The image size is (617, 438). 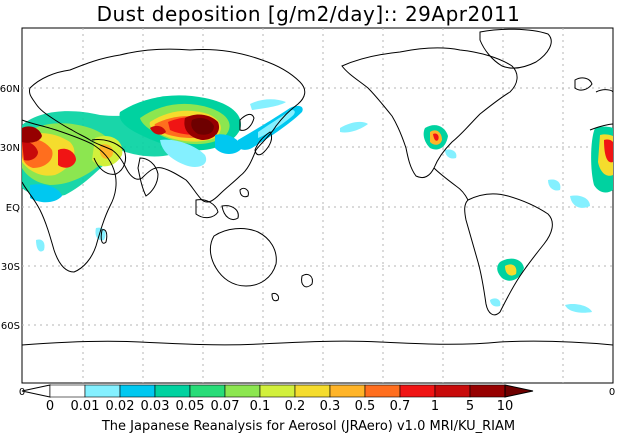 I want to click on colorbar-labels: 0 0.01 0.02 0.03 0.05 0.07 0.1 0.2 0.3 0.5 0.7 1 5 10, so click(x=279, y=406).